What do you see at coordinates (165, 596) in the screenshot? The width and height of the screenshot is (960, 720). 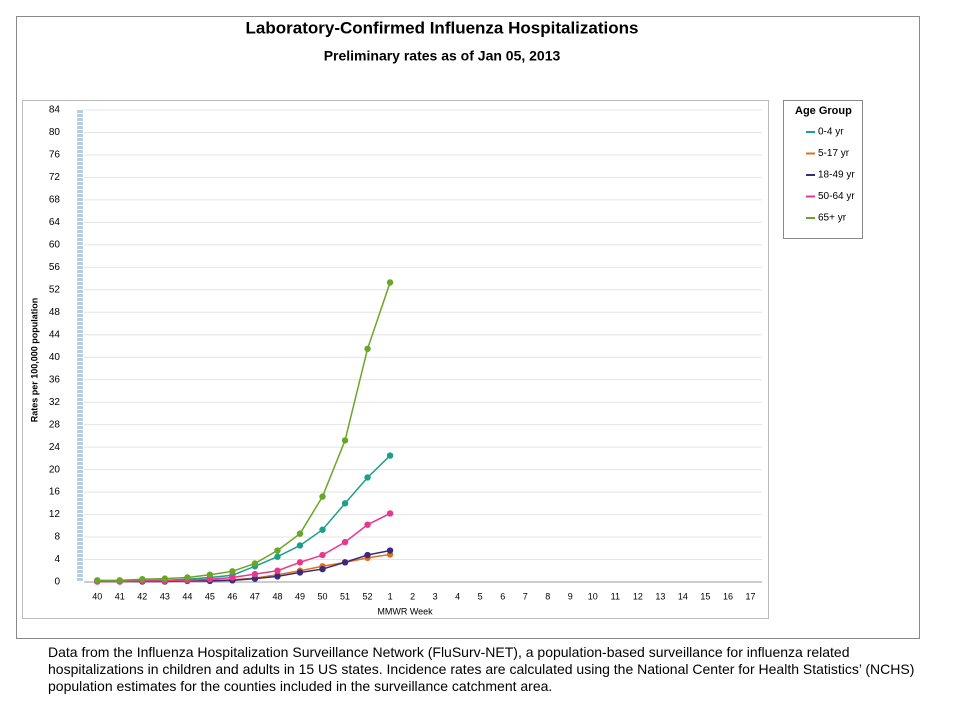 I see `x-tick-label: 43` at bounding box center [165, 596].